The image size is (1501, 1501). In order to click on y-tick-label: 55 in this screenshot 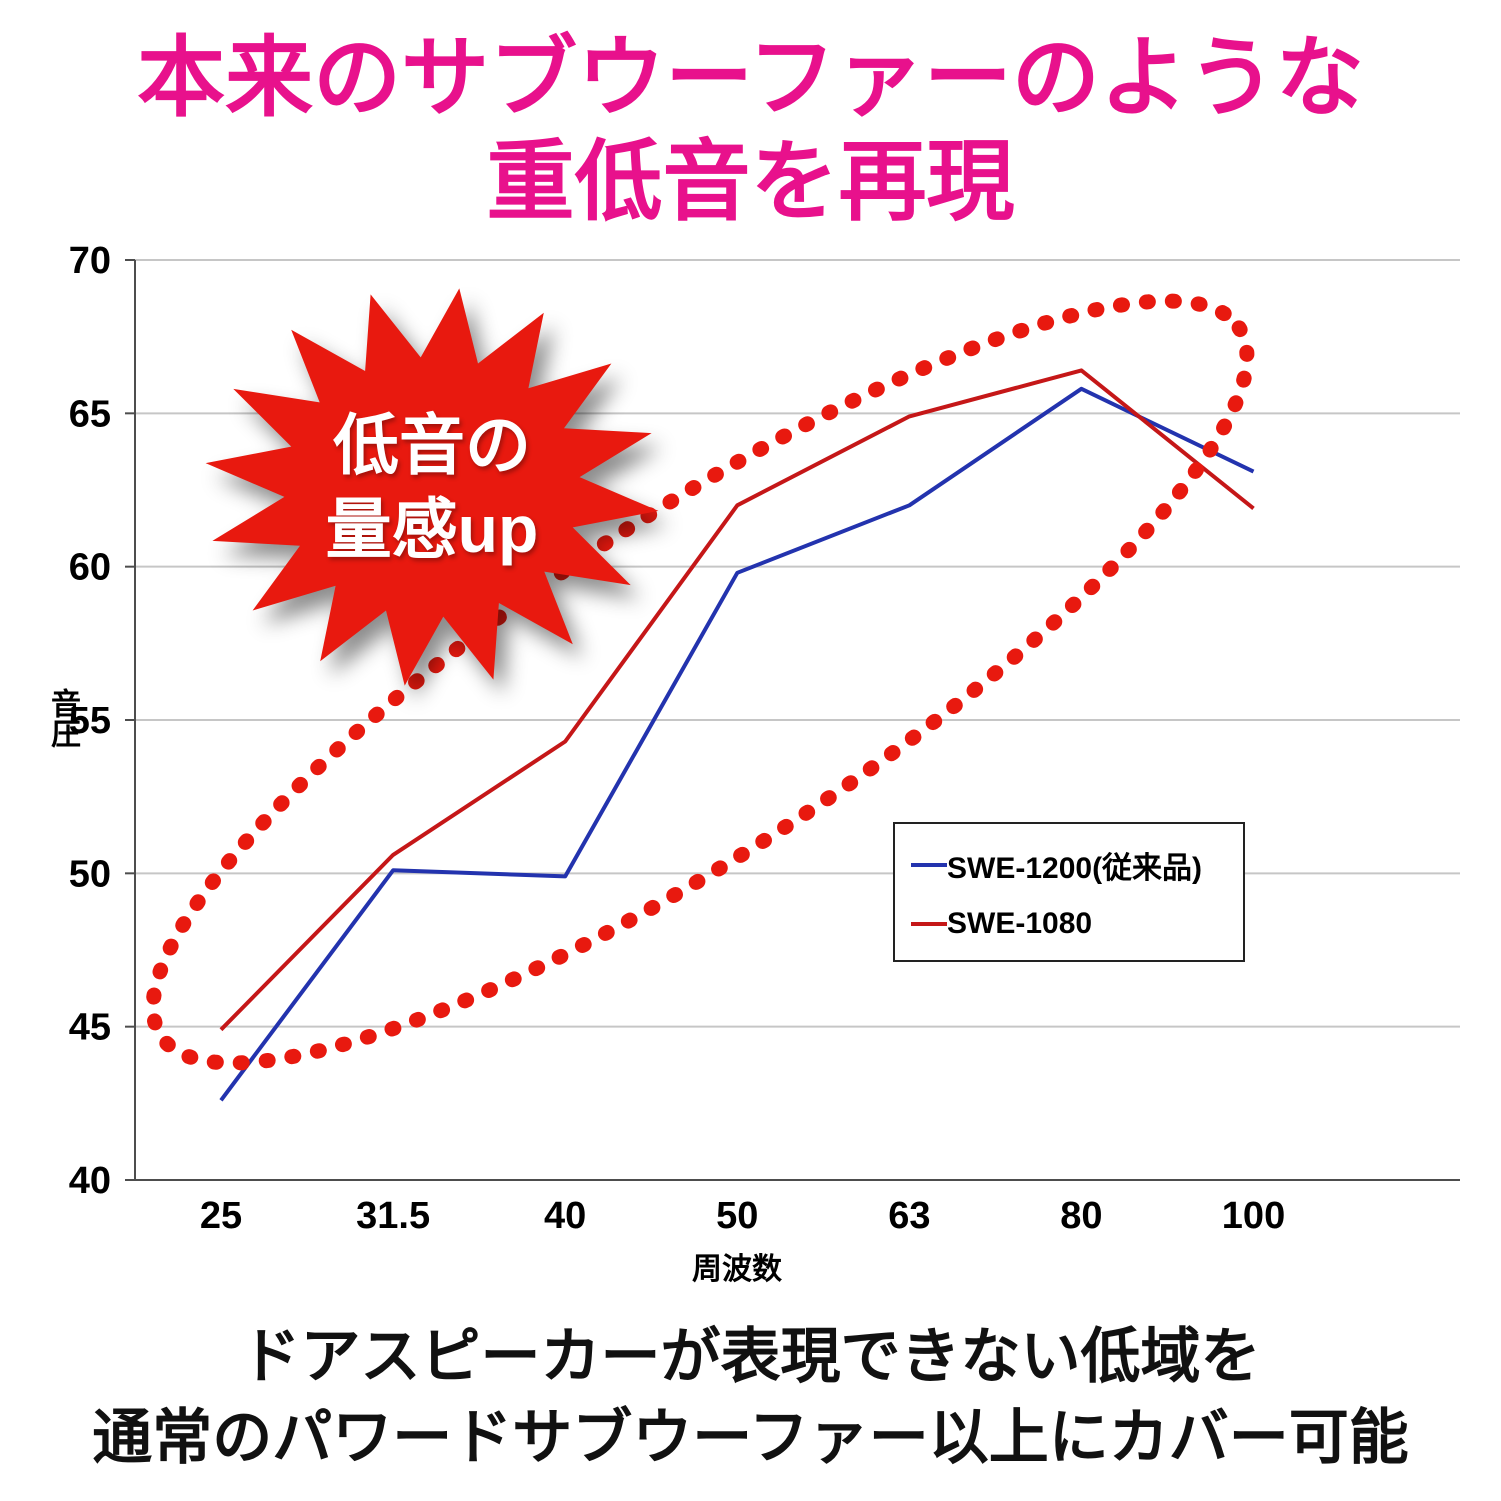, I will do `click(90, 721)`.